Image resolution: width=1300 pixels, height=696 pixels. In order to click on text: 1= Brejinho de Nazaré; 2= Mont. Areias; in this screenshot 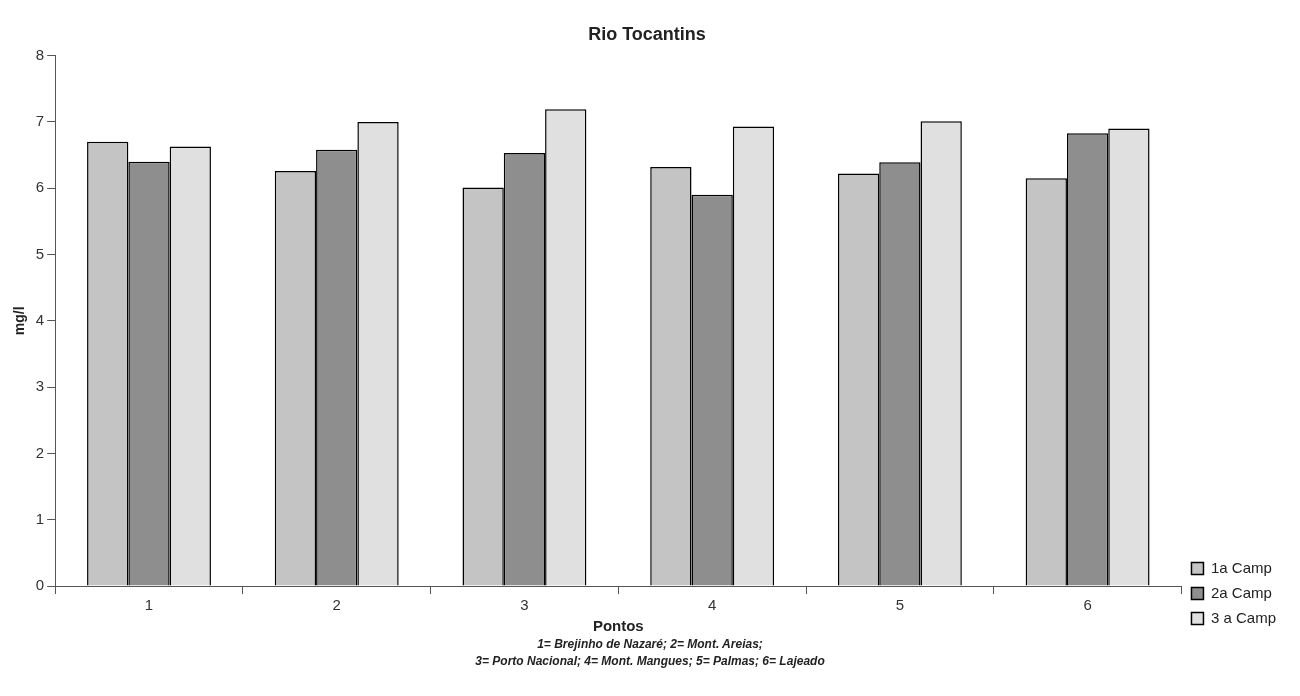, I will do `click(650, 644)`.